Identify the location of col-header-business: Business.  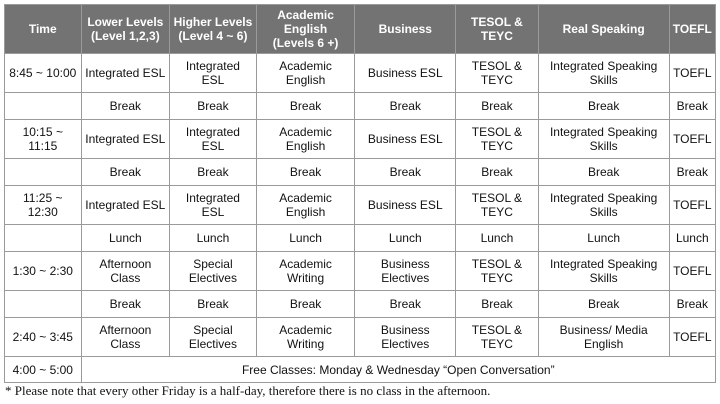
(405, 29).